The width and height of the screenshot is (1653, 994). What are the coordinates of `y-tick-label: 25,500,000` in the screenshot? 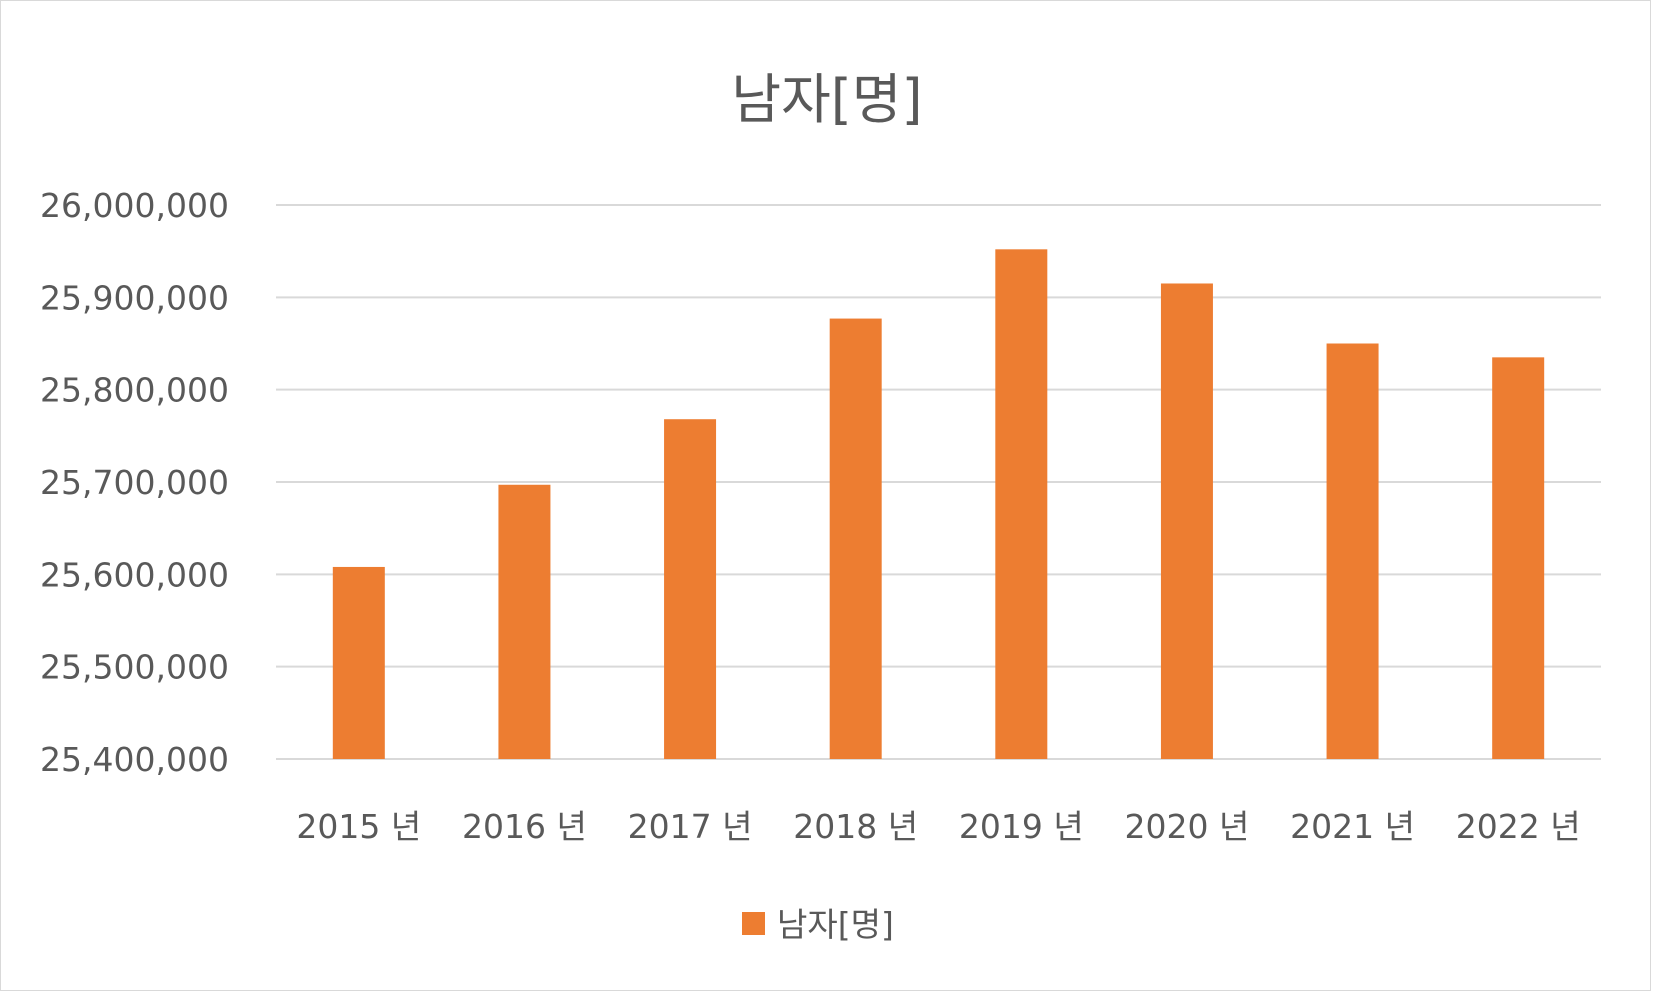 It's located at (134, 667).